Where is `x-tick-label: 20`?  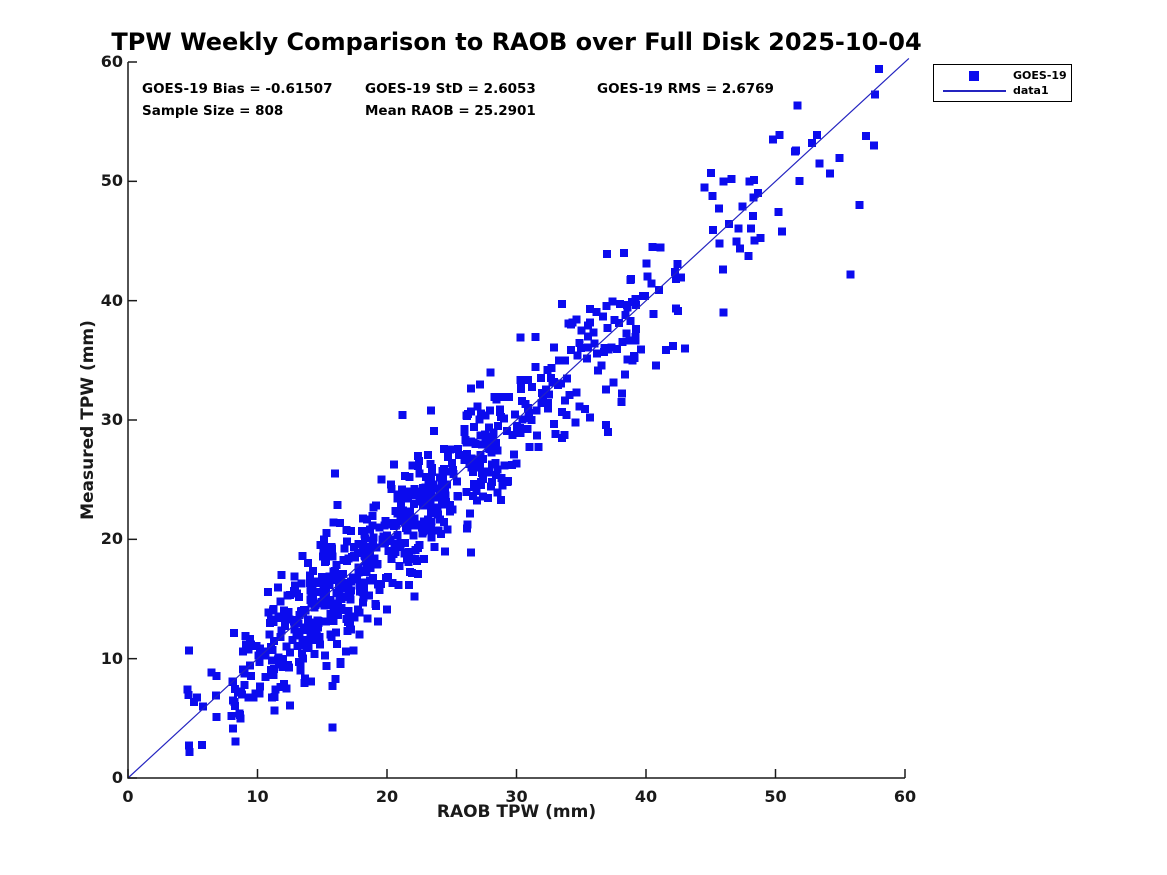
x-tick-label: 20 is located at coordinates (387, 796).